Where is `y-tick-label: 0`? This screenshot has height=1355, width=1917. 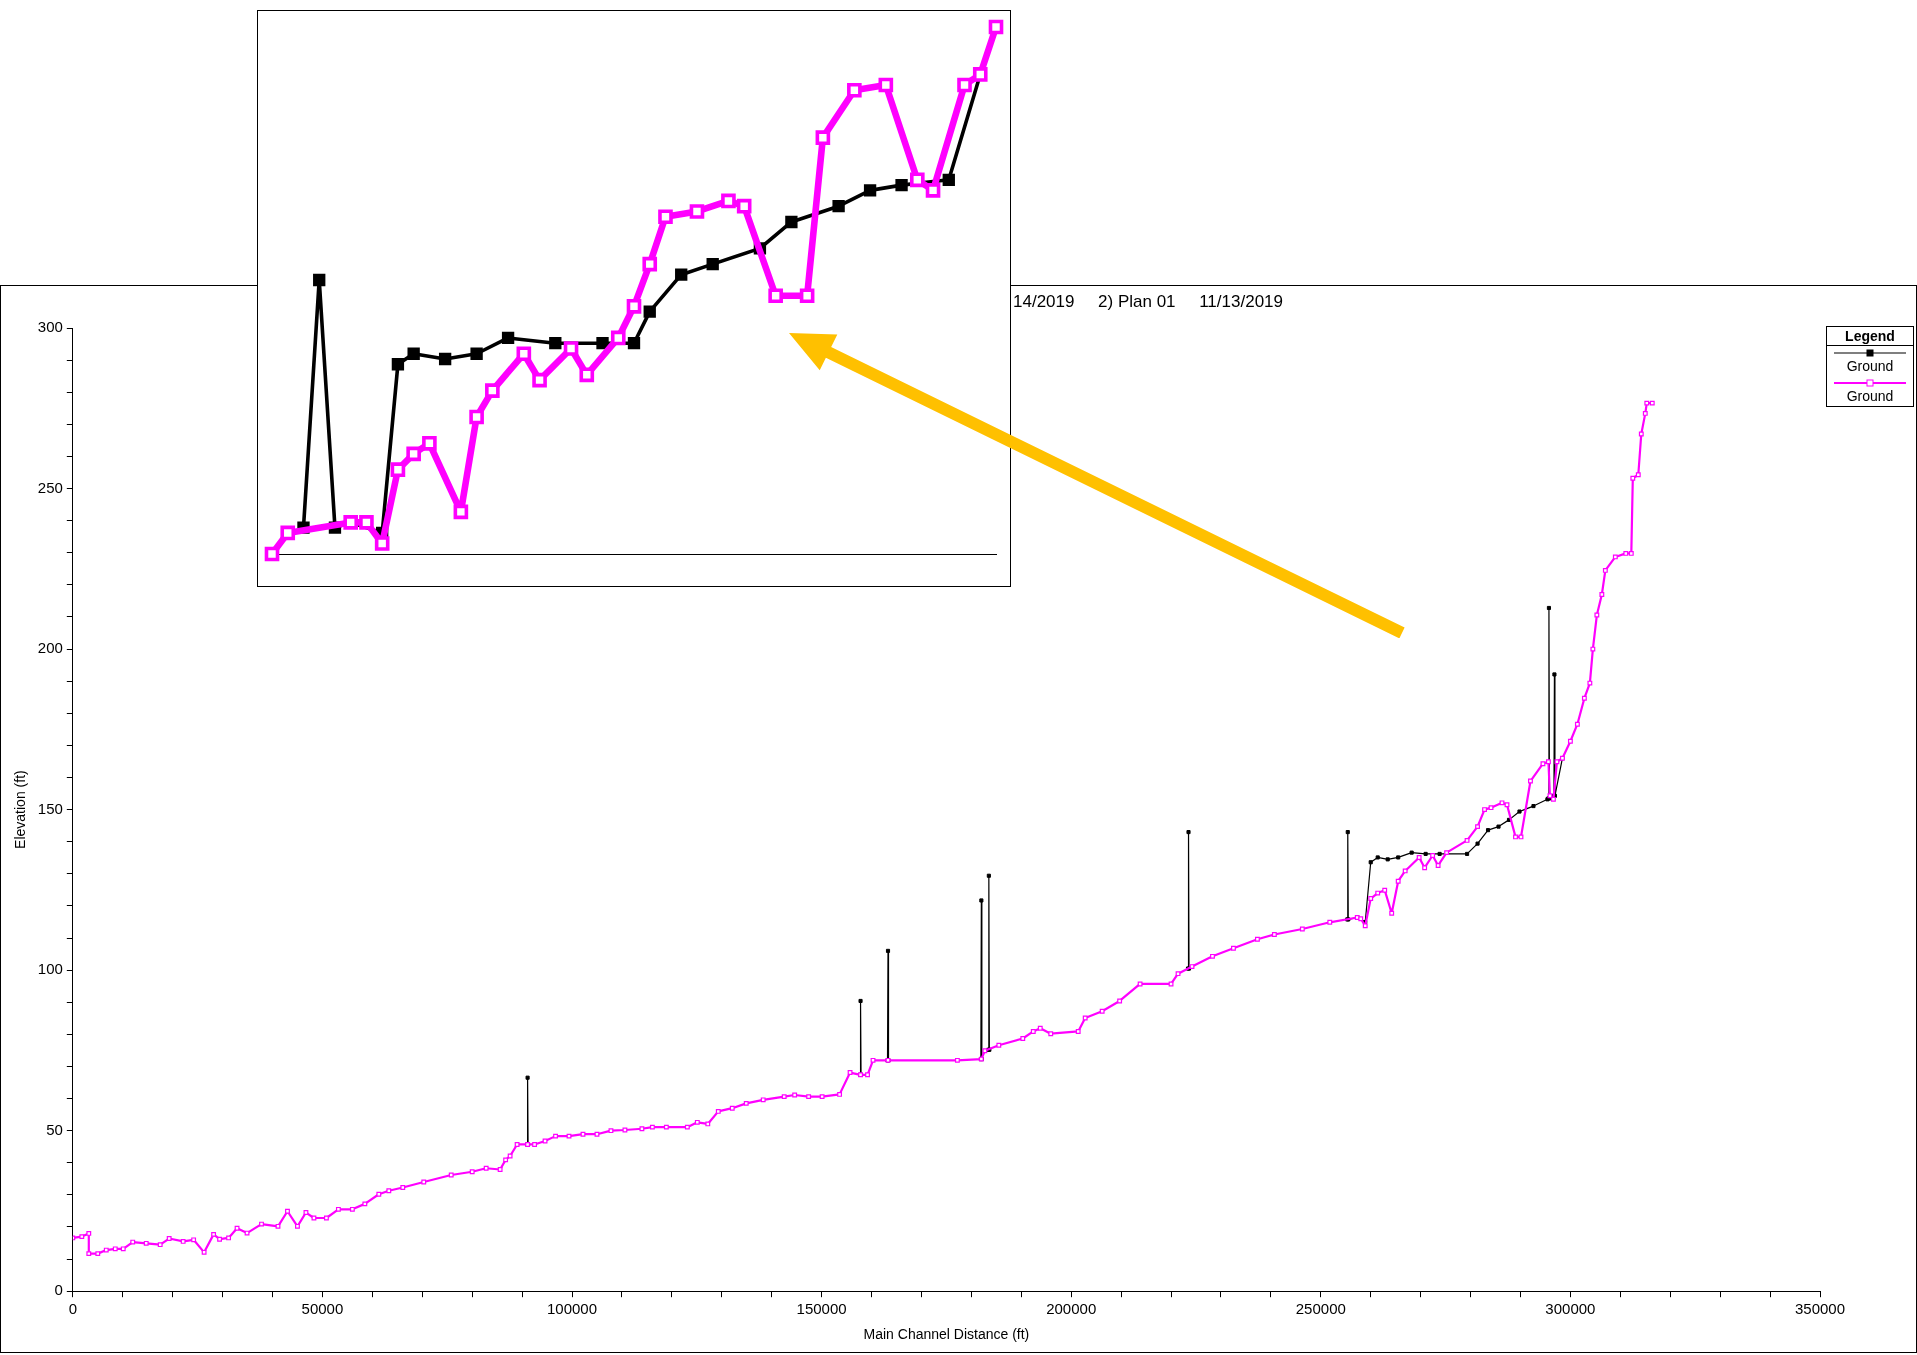 y-tick-label: 0 is located at coordinates (58, 1290).